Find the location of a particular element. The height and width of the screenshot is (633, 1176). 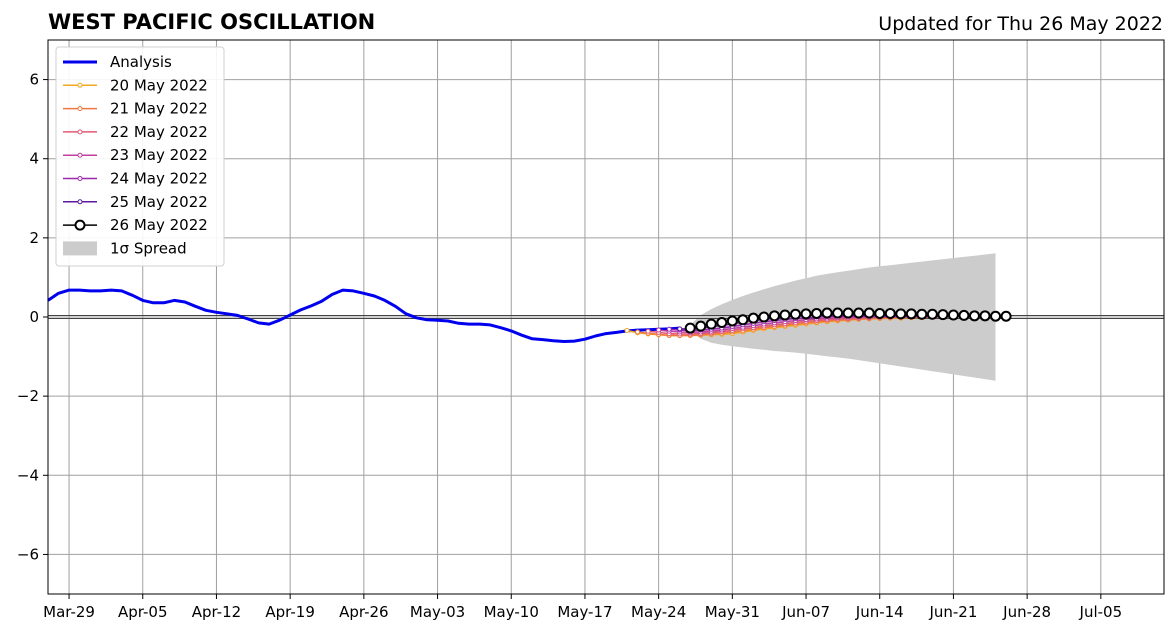

chart-title: WEST PACIFIC OSCILLATION is located at coordinates (211, 22).